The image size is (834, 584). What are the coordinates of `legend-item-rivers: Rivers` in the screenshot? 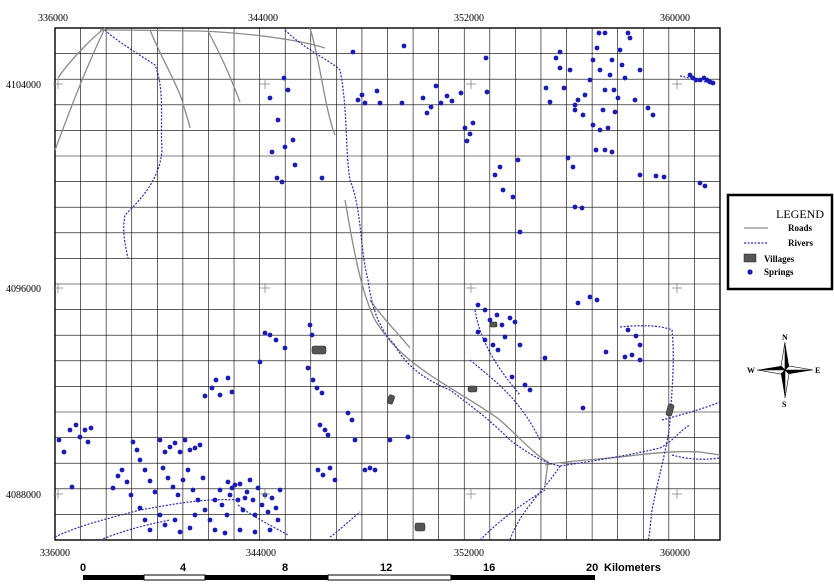 It's located at (800, 243).